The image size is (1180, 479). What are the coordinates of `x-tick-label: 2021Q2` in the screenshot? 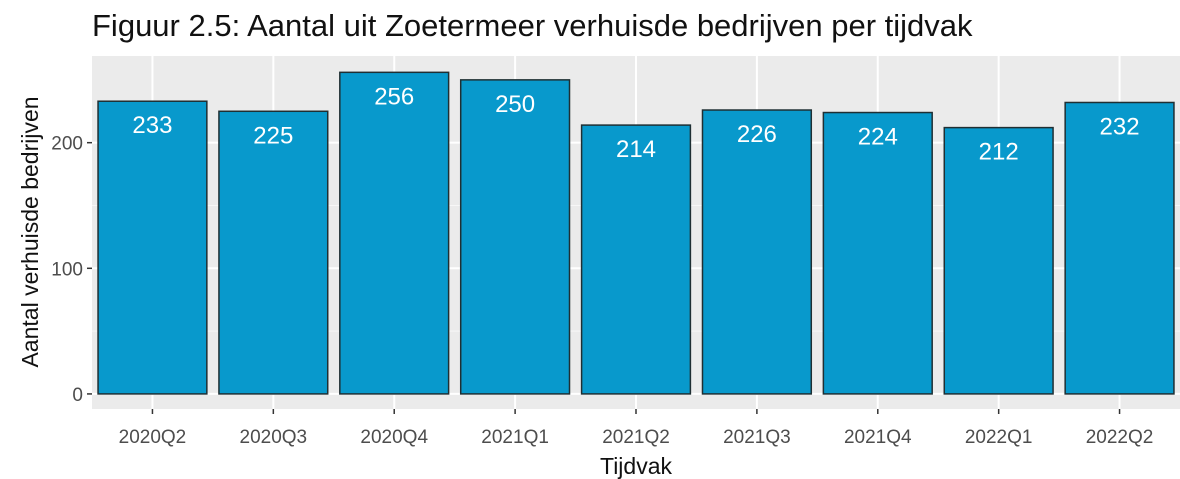 It's located at (636, 437).